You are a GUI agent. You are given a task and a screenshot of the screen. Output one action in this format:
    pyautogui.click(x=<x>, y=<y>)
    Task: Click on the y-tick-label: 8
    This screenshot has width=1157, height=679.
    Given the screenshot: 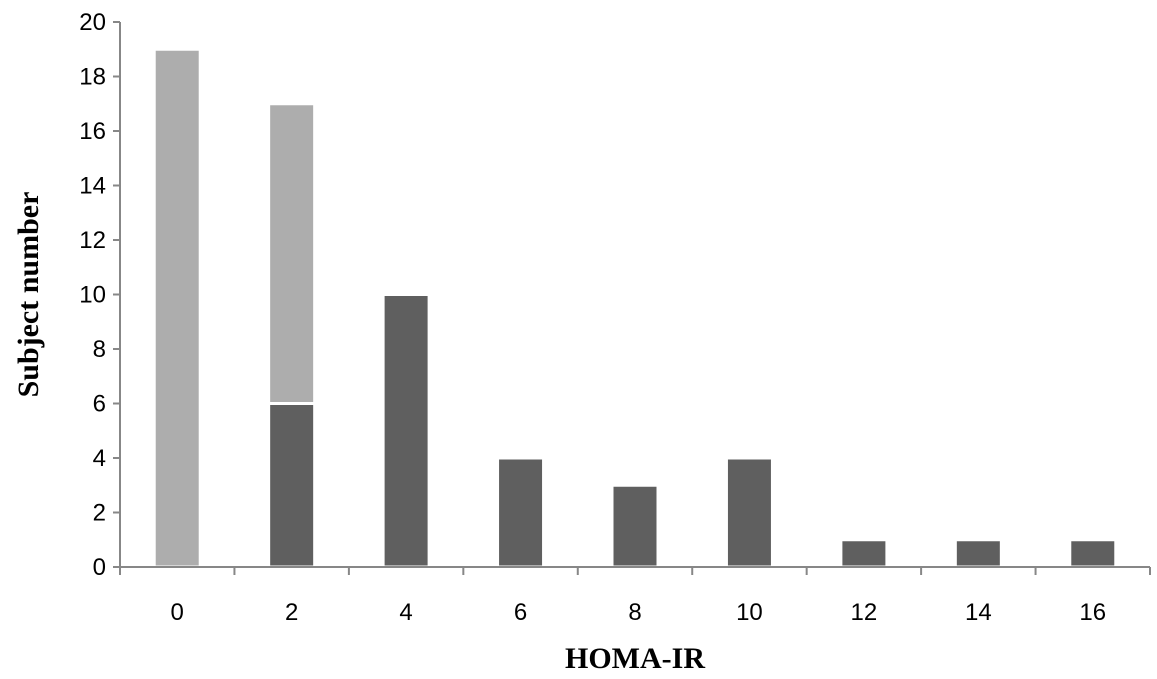 What is the action you would take?
    pyautogui.click(x=99, y=349)
    